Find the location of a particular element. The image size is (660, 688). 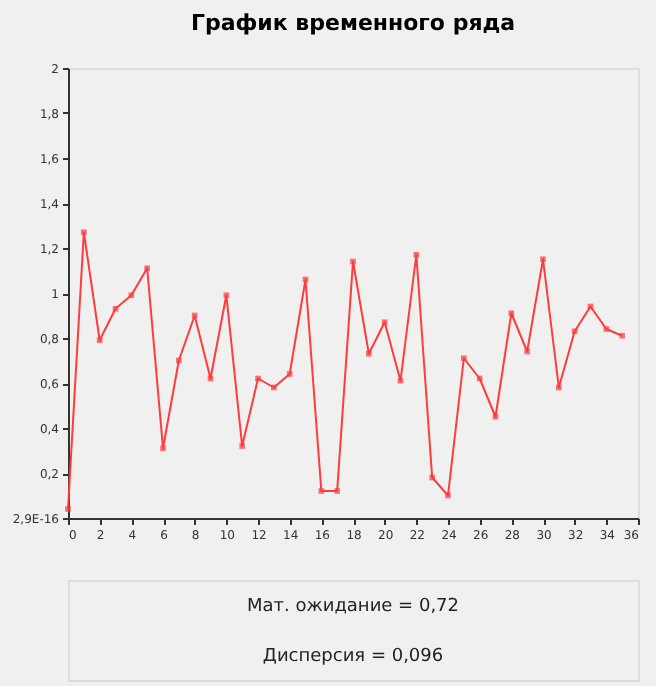

chart-title: График временного ряда is located at coordinates (353, 23).